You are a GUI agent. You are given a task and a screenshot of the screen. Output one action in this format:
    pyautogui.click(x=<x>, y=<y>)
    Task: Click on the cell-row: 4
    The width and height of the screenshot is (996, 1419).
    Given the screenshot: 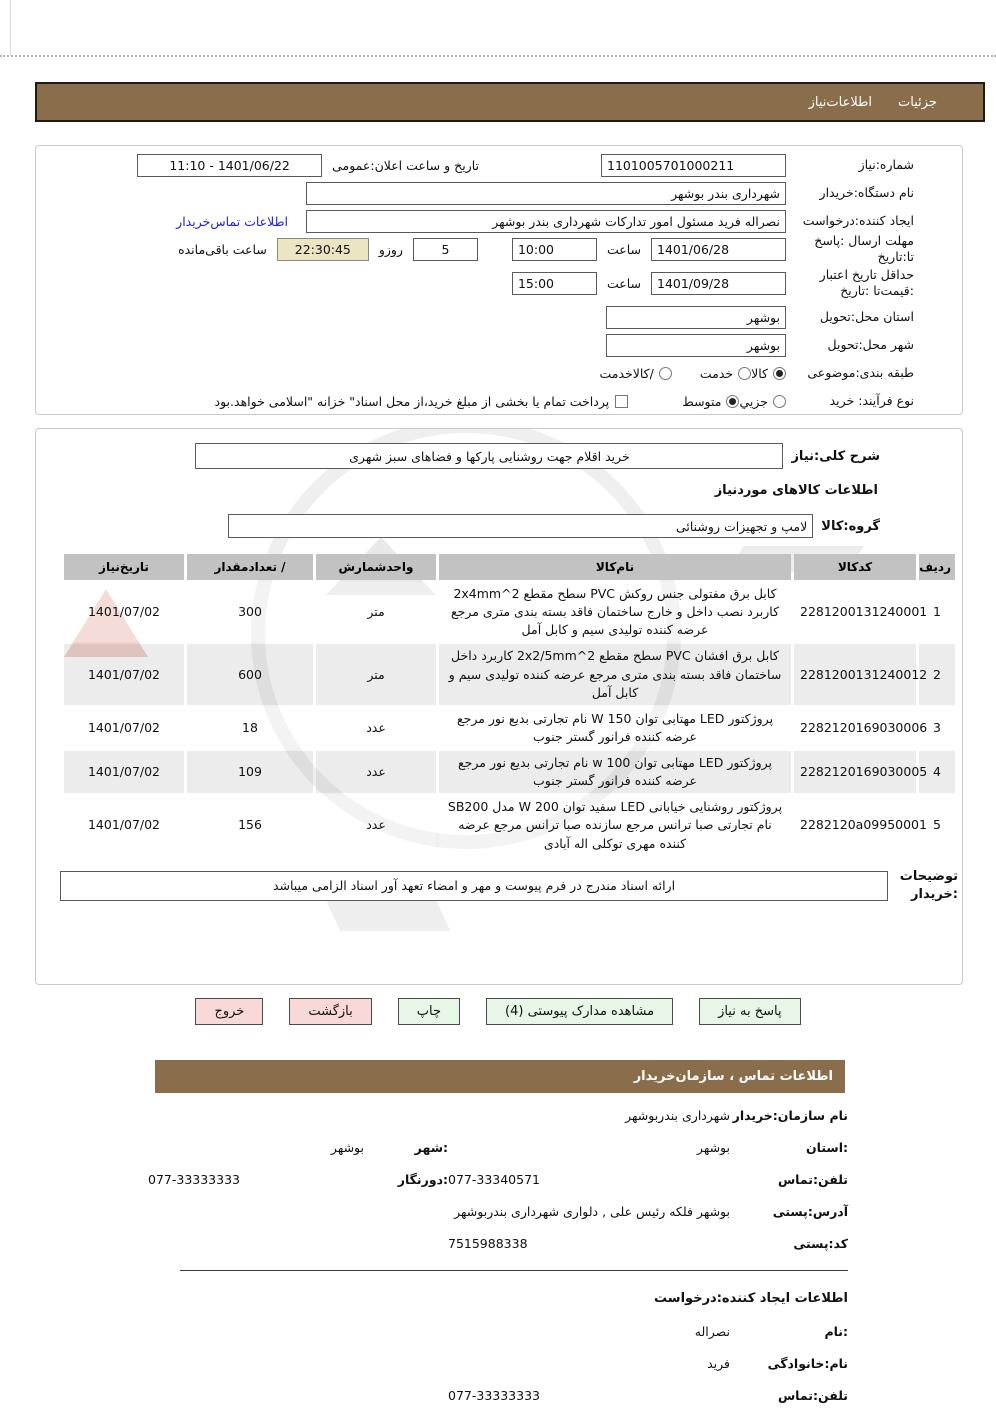 What is the action you would take?
    pyautogui.click(x=937, y=772)
    